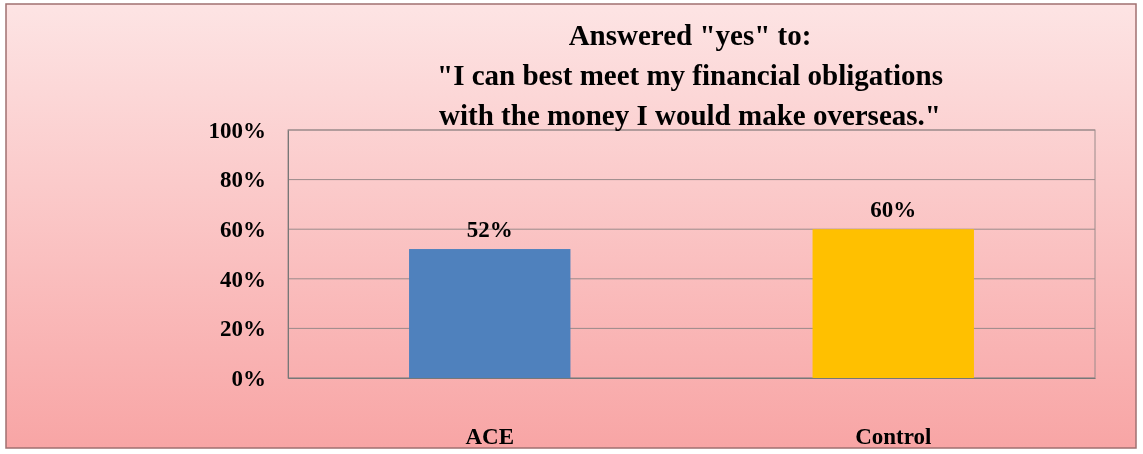 The height and width of the screenshot is (454, 1143). What do you see at coordinates (893, 437) in the screenshot?
I see `x-tick-label: Control` at bounding box center [893, 437].